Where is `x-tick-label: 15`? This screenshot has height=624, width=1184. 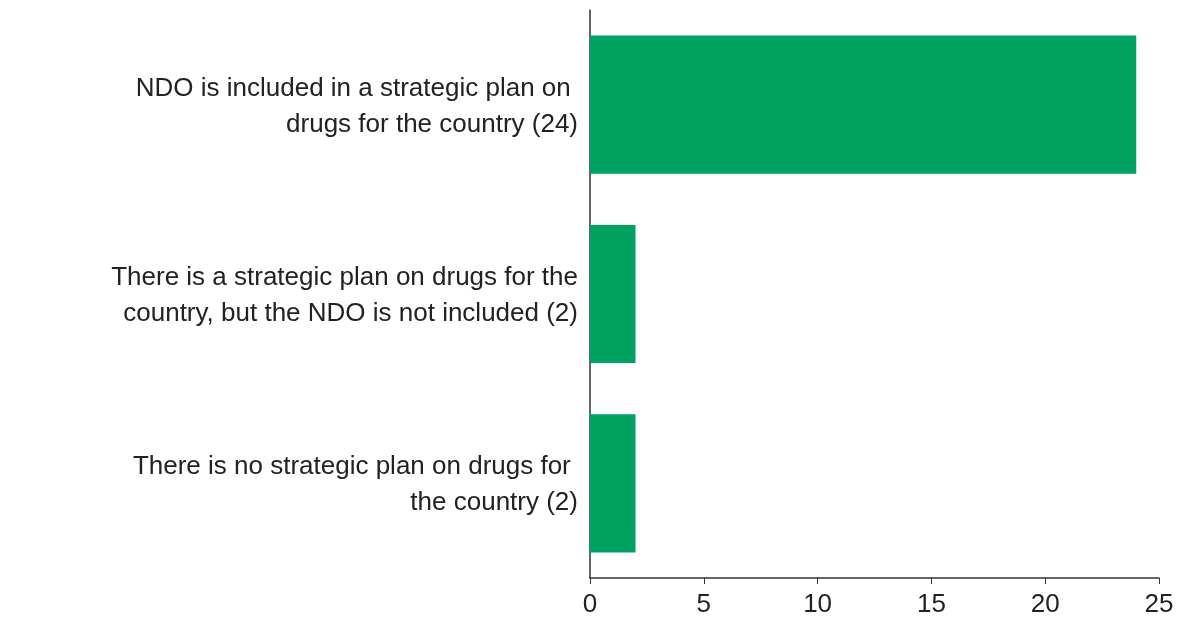 x-tick-label: 15 is located at coordinates (931, 603).